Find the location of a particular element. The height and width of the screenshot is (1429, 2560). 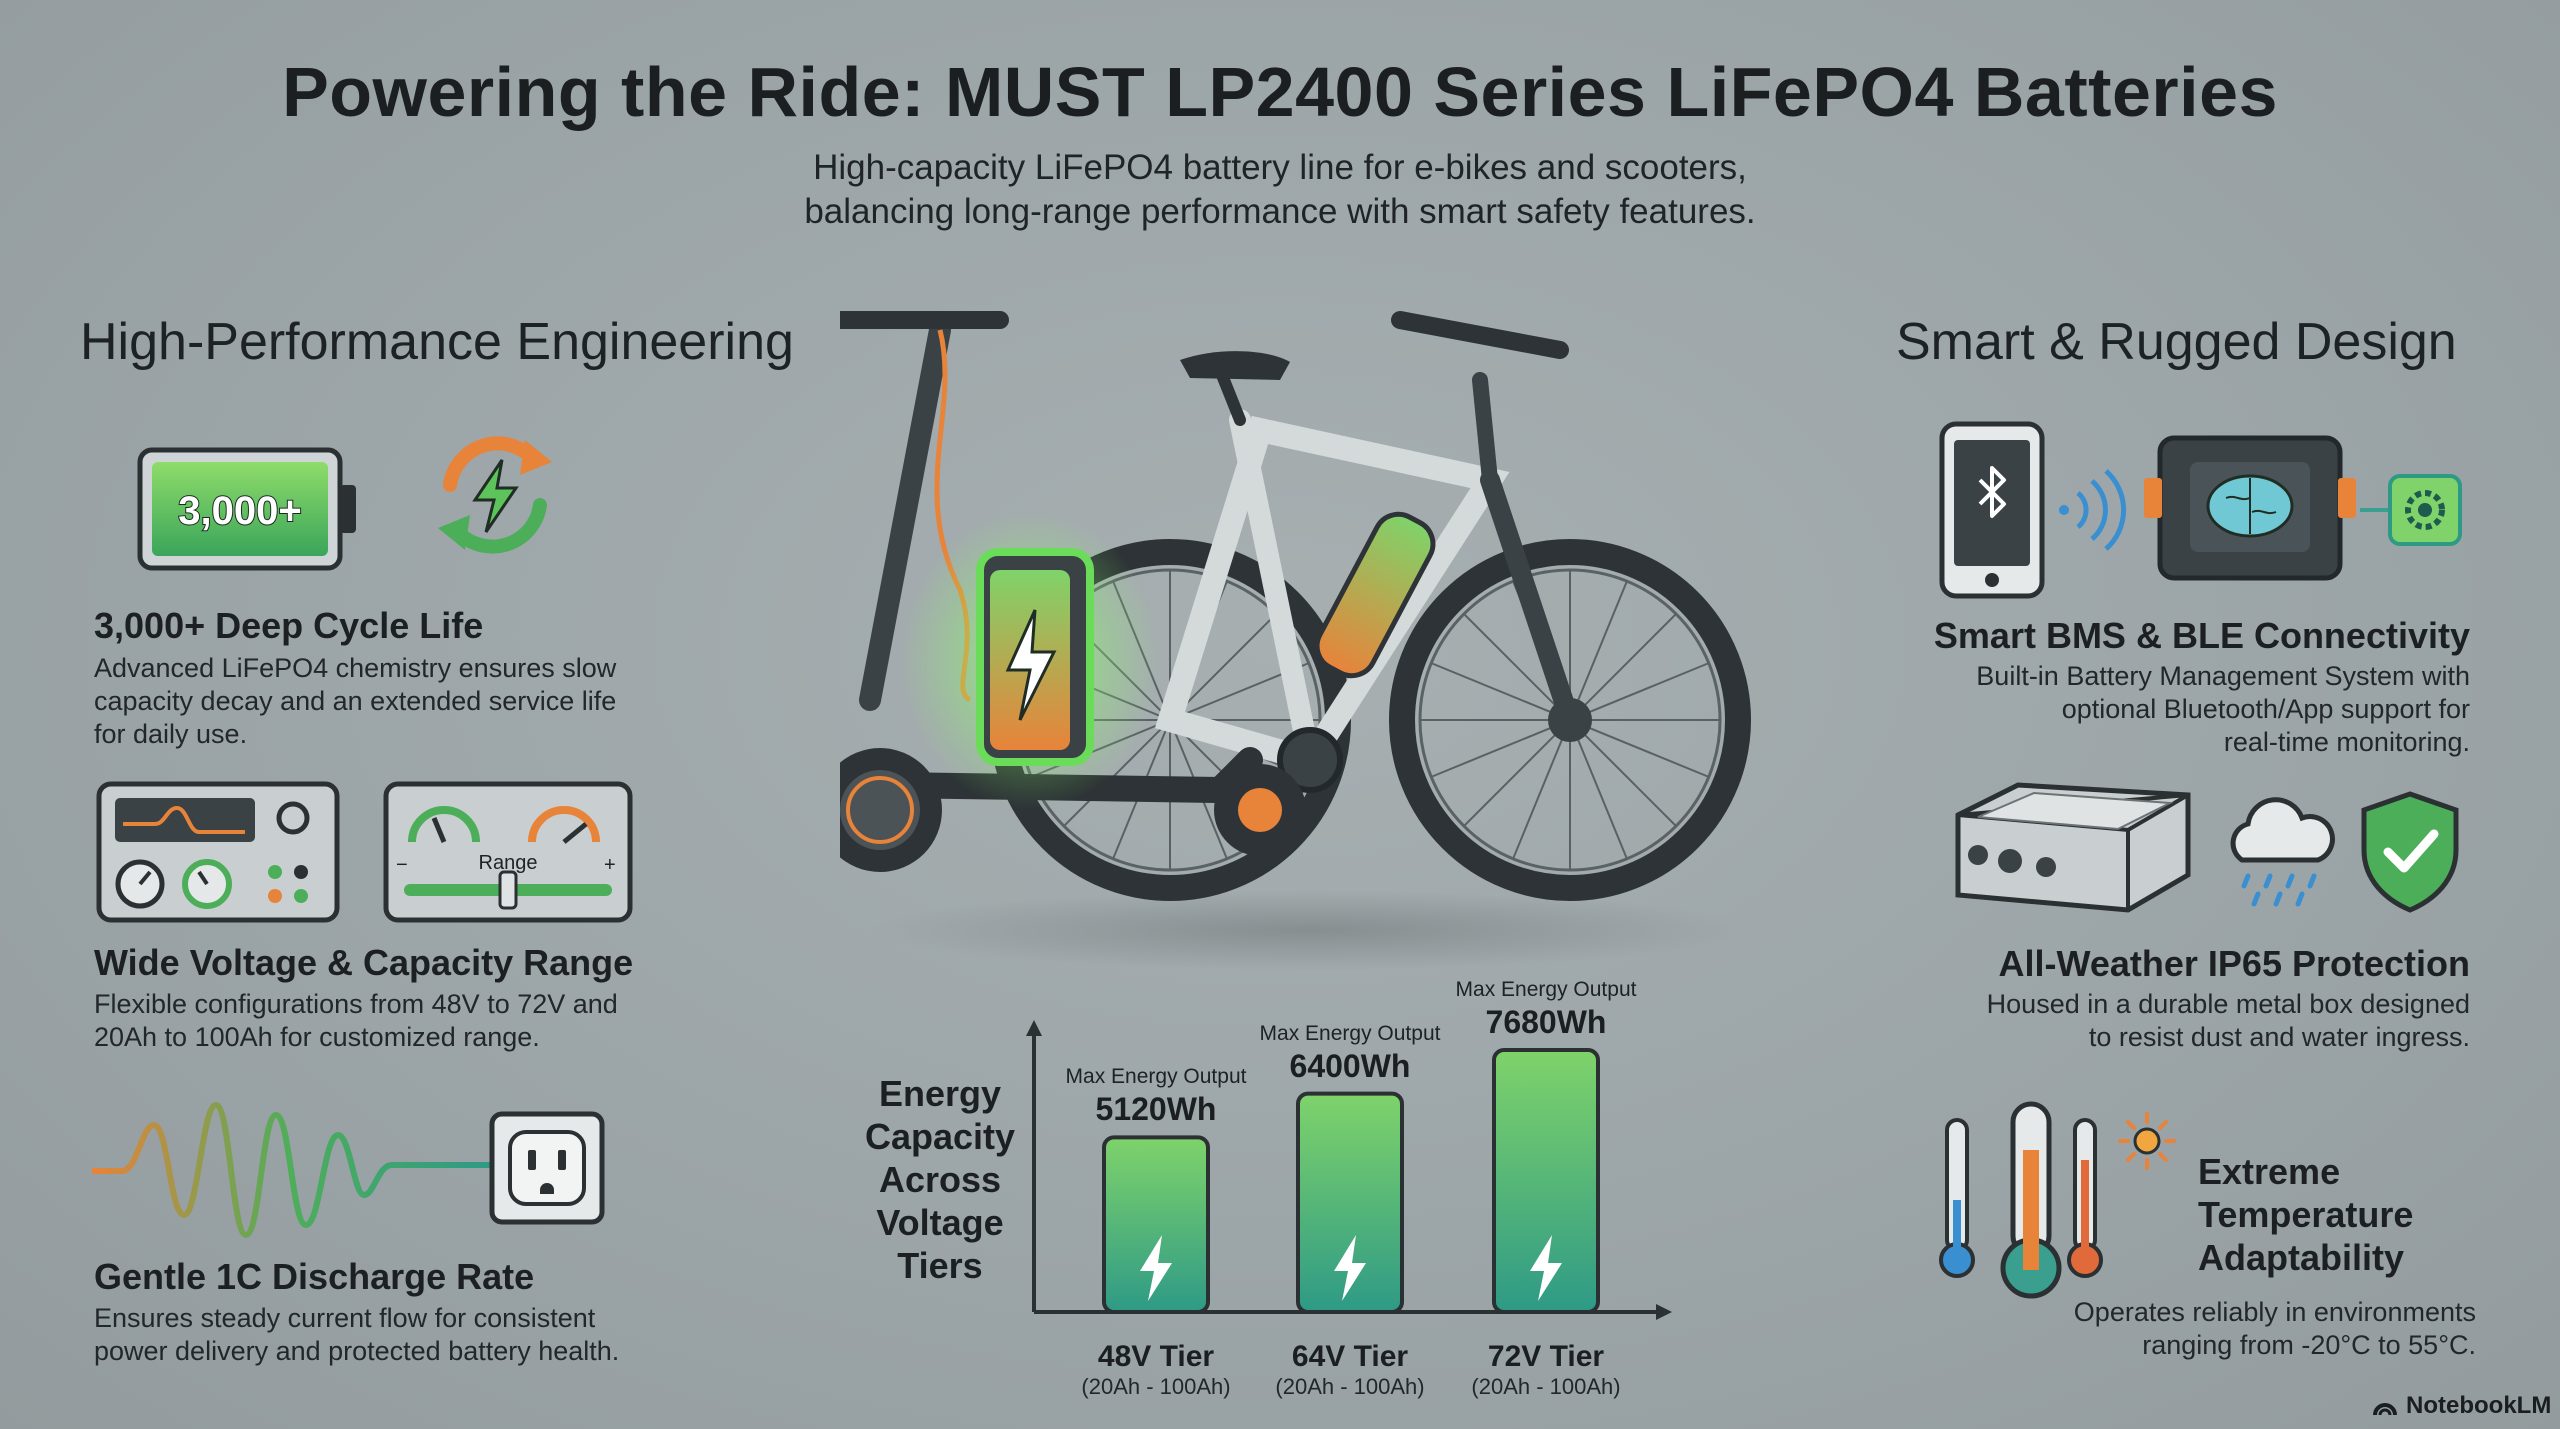

tier-label: 64V Tier is located at coordinates (1350, 1356).